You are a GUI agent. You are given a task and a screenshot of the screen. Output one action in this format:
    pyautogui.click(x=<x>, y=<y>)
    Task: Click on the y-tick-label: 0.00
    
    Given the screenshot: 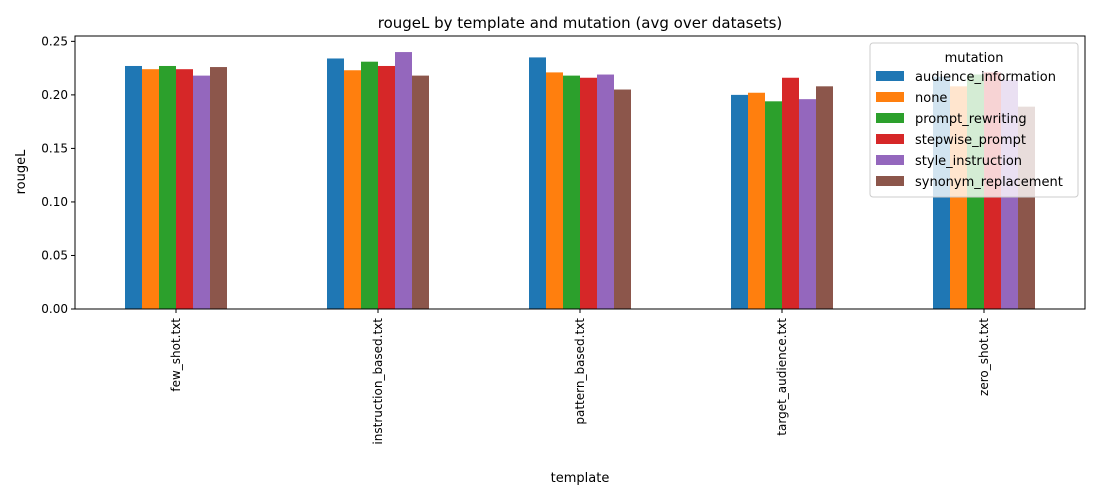 What is the action you would take?
    pyautogui.click(x=54, y=309)
    